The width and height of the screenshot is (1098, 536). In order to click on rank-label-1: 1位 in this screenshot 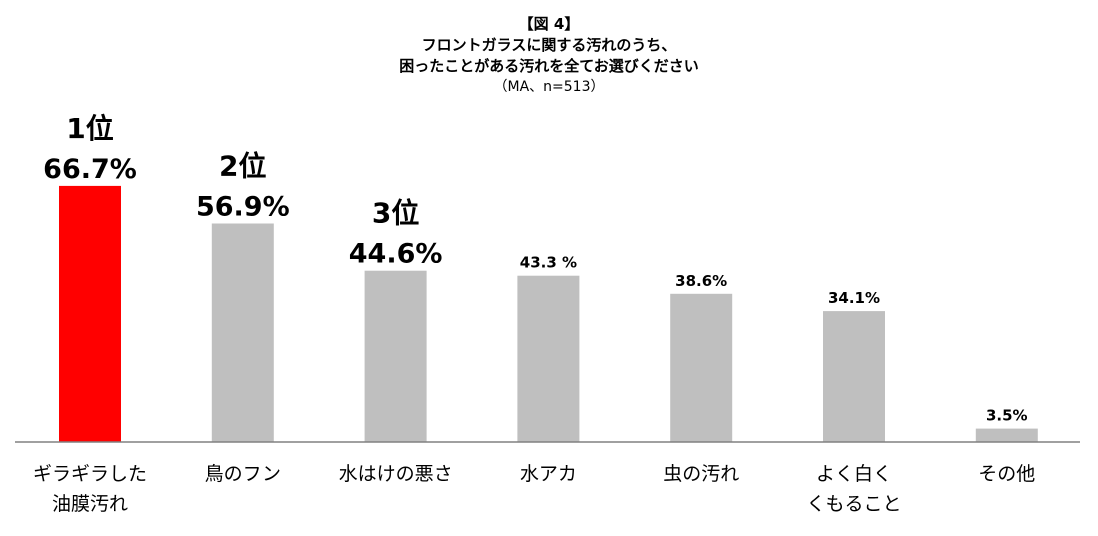, I will do `click(89, 128)`.